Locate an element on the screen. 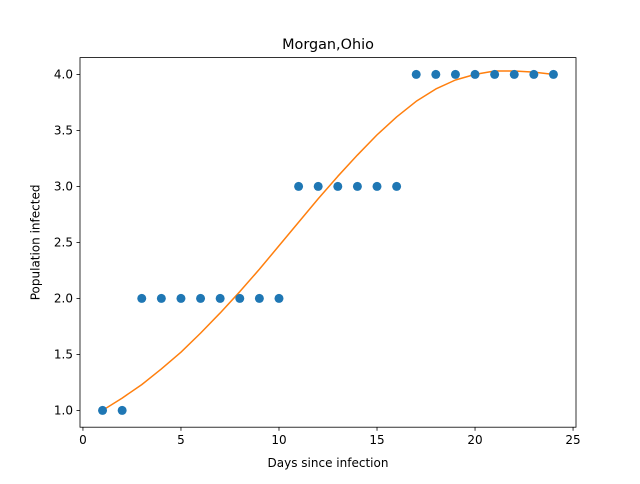 Image resolution: width=640 pixels, height=484 pixels. x-tick-label: 0 is located at coordinates (83, 440).